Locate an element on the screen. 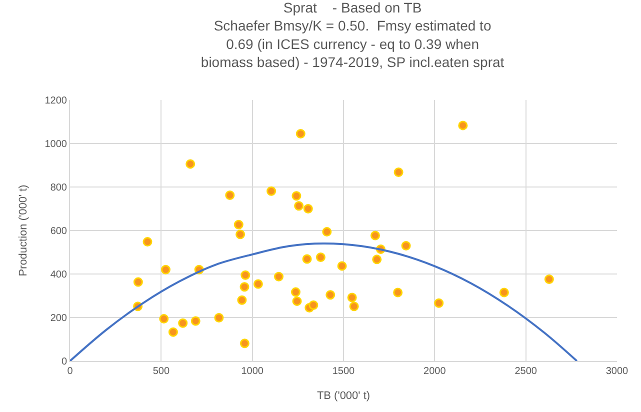 Image resolution: width=641 pixels, height=412 pixels. x-tick-label: 500 is located at coordinates (161, 371).